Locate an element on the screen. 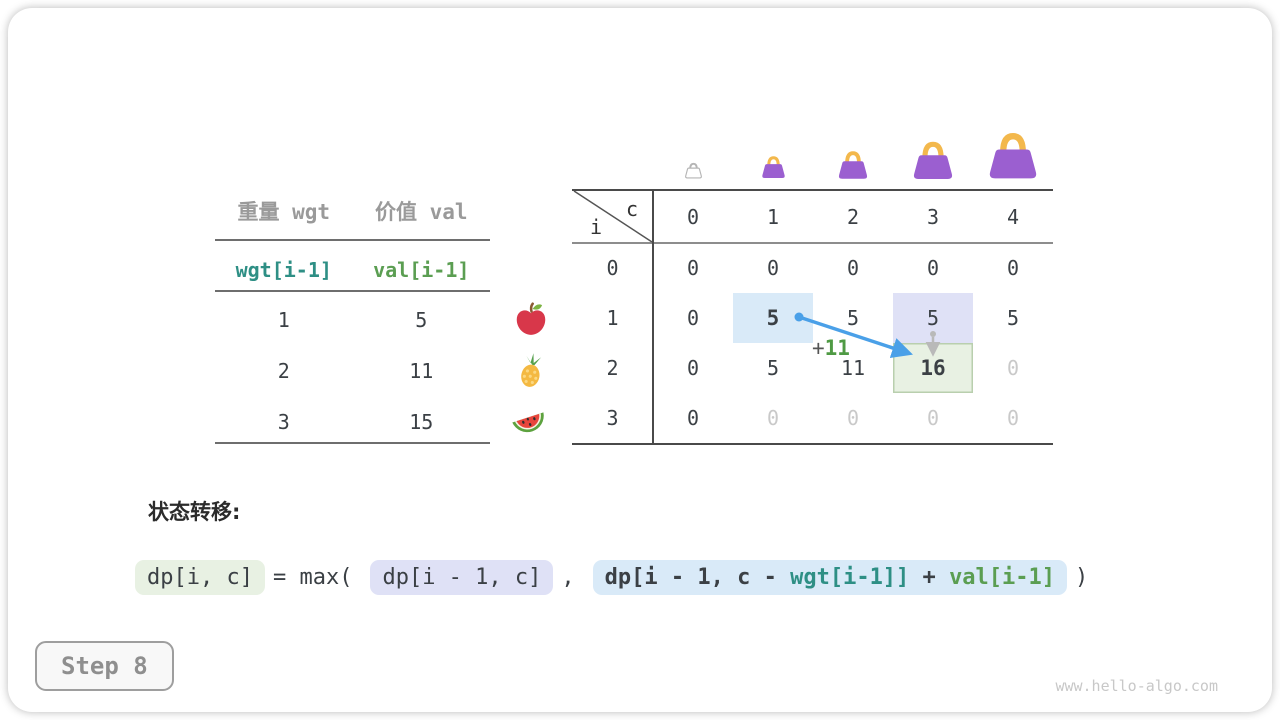  formula-op: = max( is located at coordinates (312, 577).